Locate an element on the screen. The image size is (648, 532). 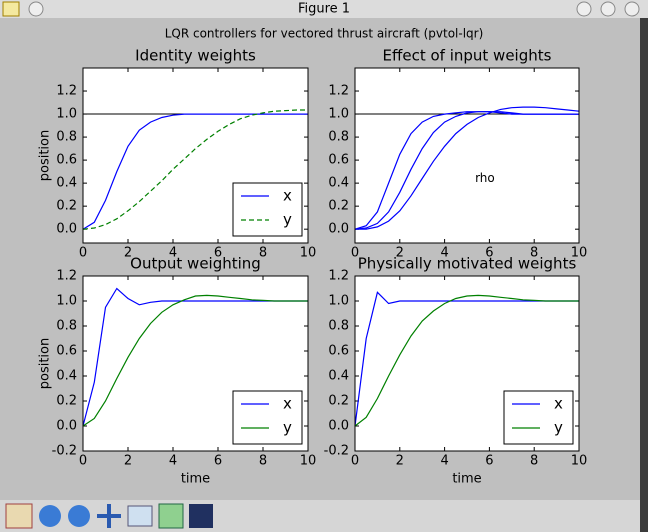
close-button is located at coordinates (632, 9).